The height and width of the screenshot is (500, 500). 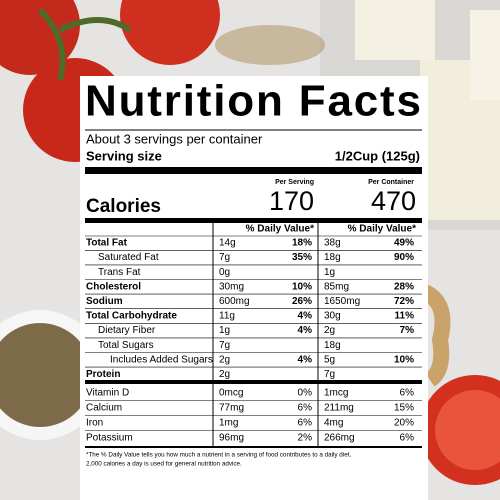 What do you see at coordinates (339, 438) in the screenshot?
I see `container-amount: 266mg` at bounding box center [339, 438].